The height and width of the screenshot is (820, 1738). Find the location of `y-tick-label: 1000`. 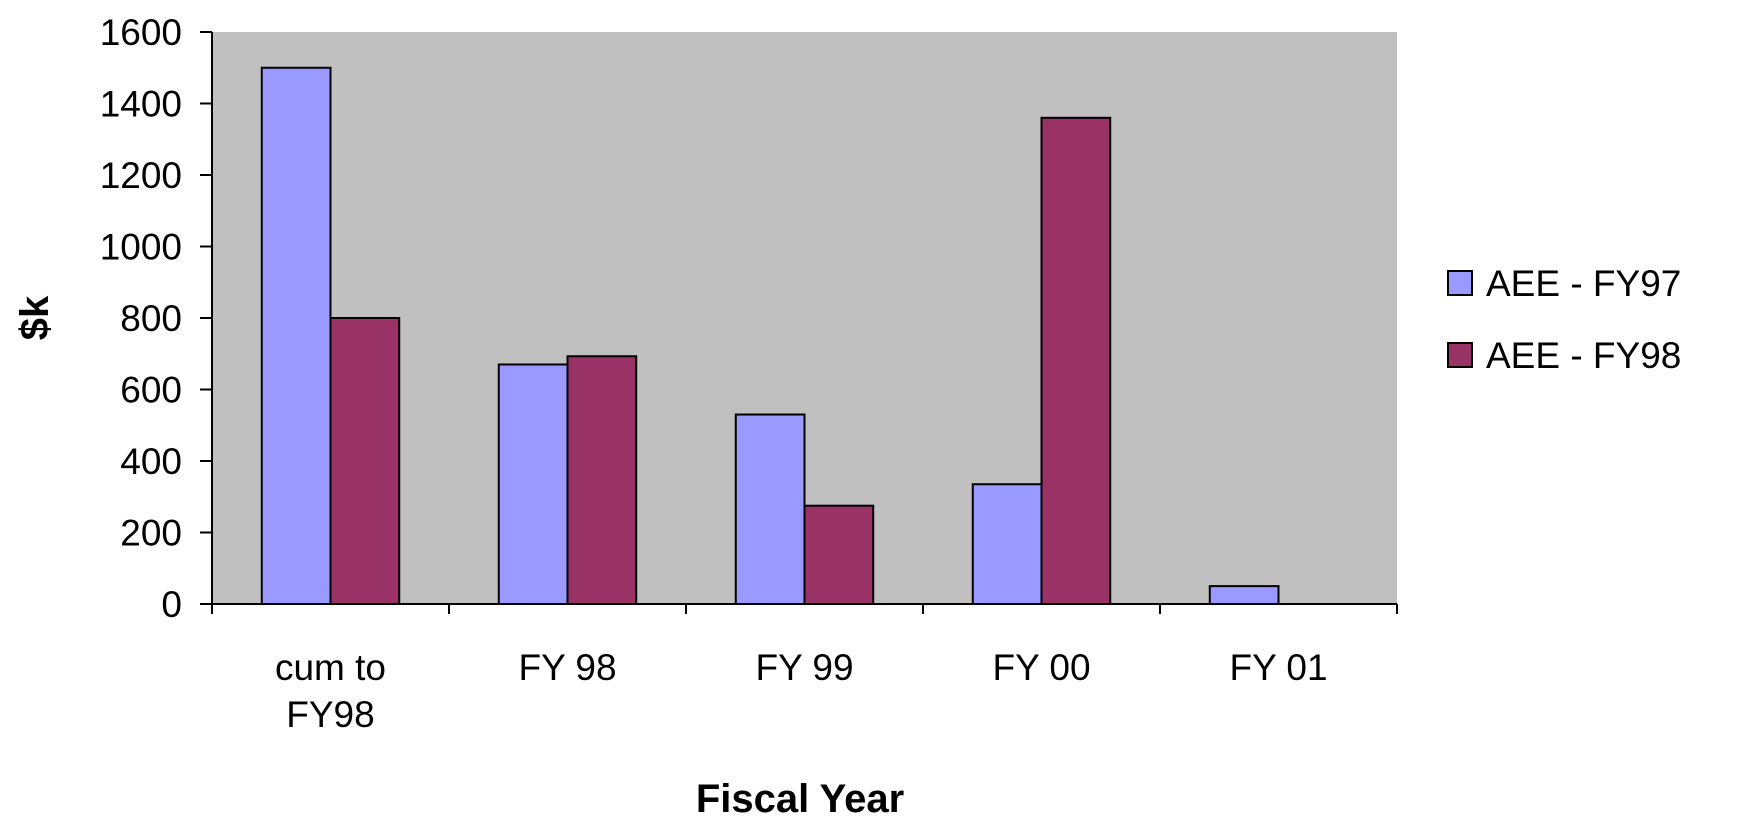

y-tick-label: 1000 is located at coordinates (141, 247).